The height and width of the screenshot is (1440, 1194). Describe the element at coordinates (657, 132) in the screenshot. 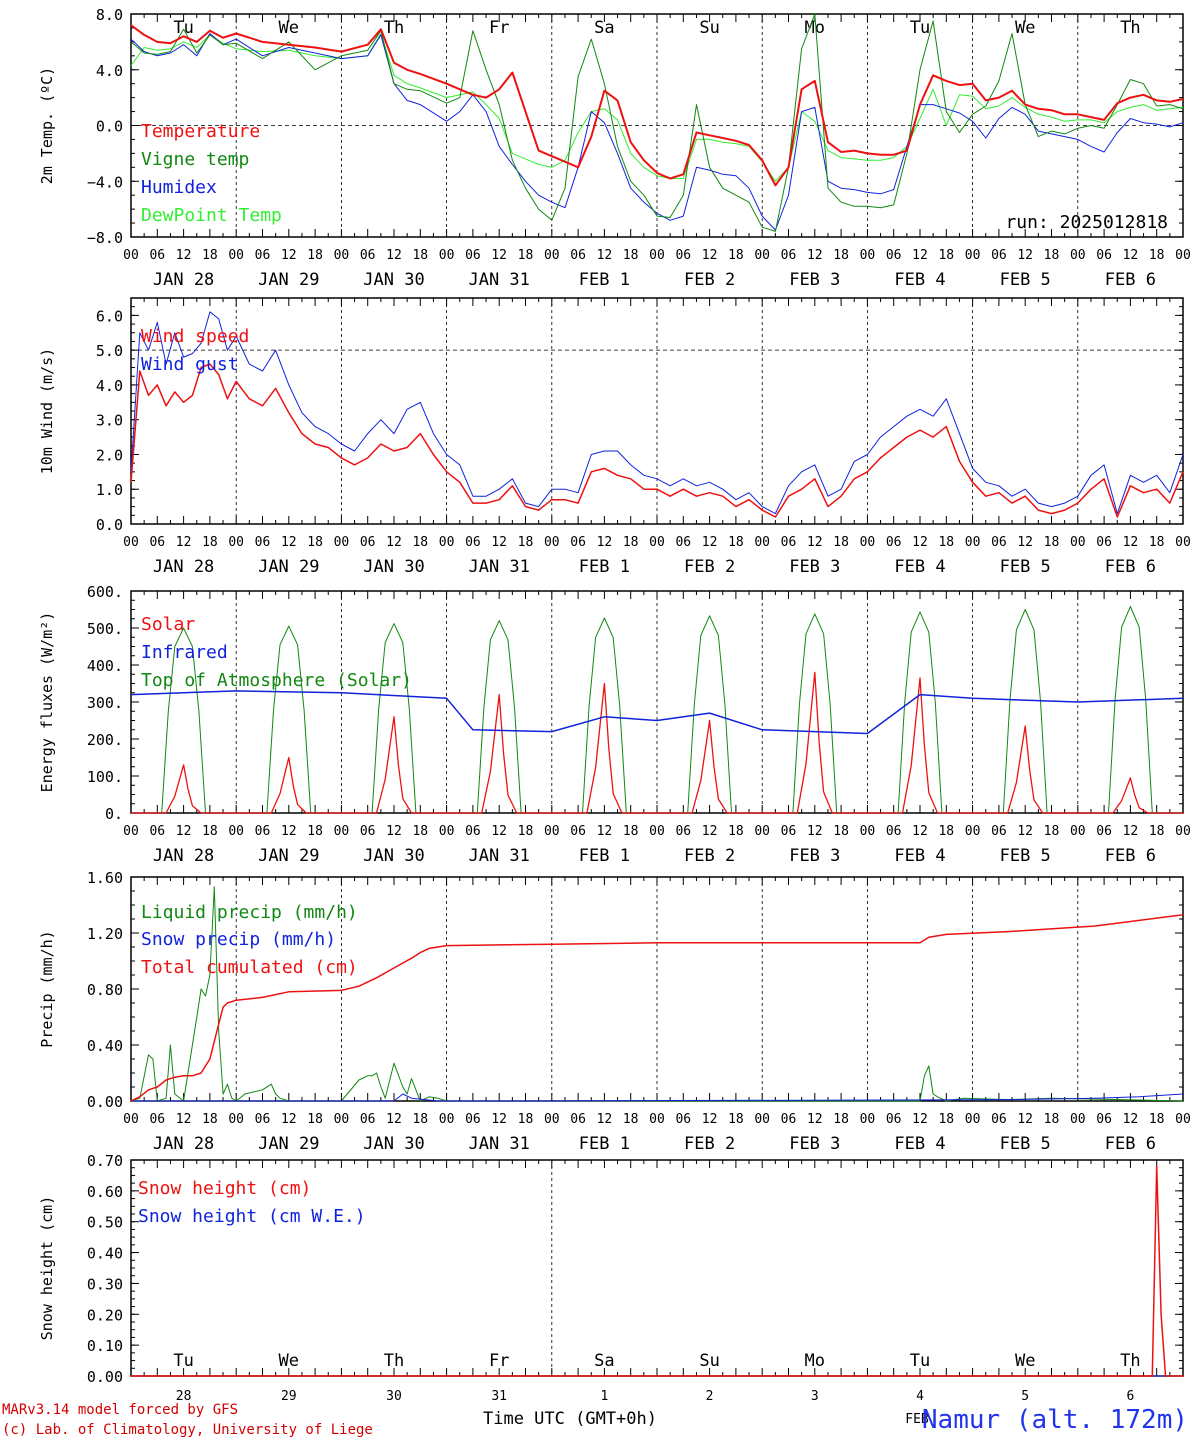

I see `series-line` at that location.